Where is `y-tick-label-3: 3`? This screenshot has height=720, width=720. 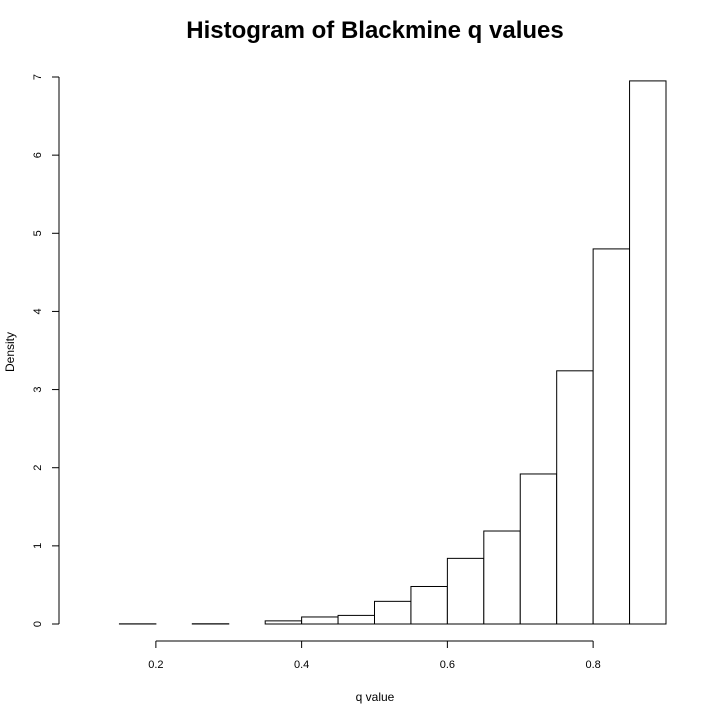 y-tick-label-3: 3 is located at coordinates (38, 390).